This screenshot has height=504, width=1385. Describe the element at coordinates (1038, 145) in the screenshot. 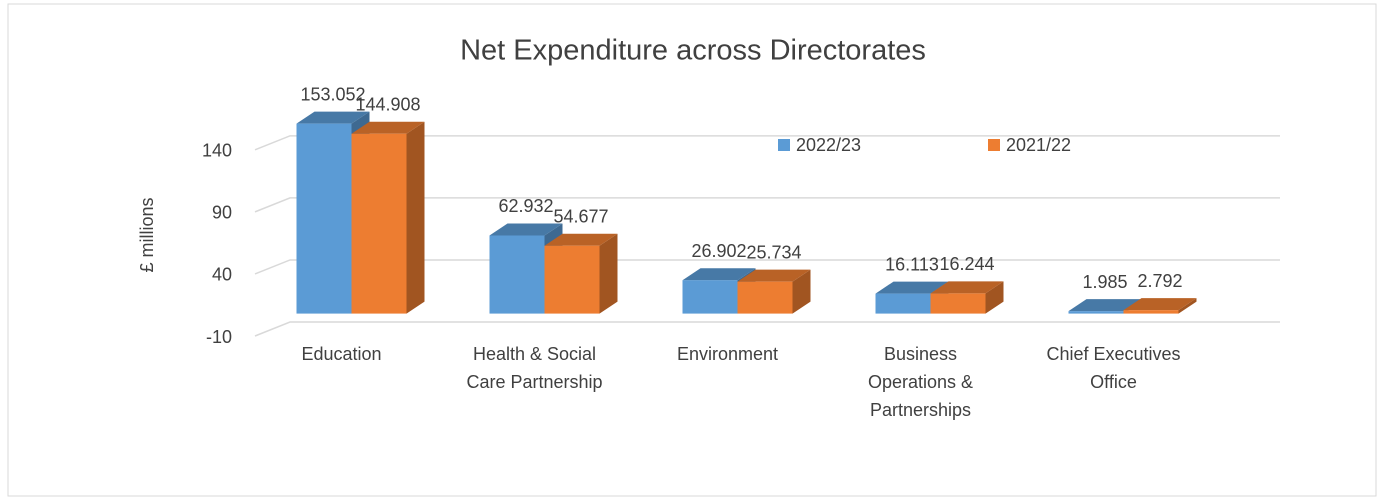

I see `legend-label: 2021/22` at that location.